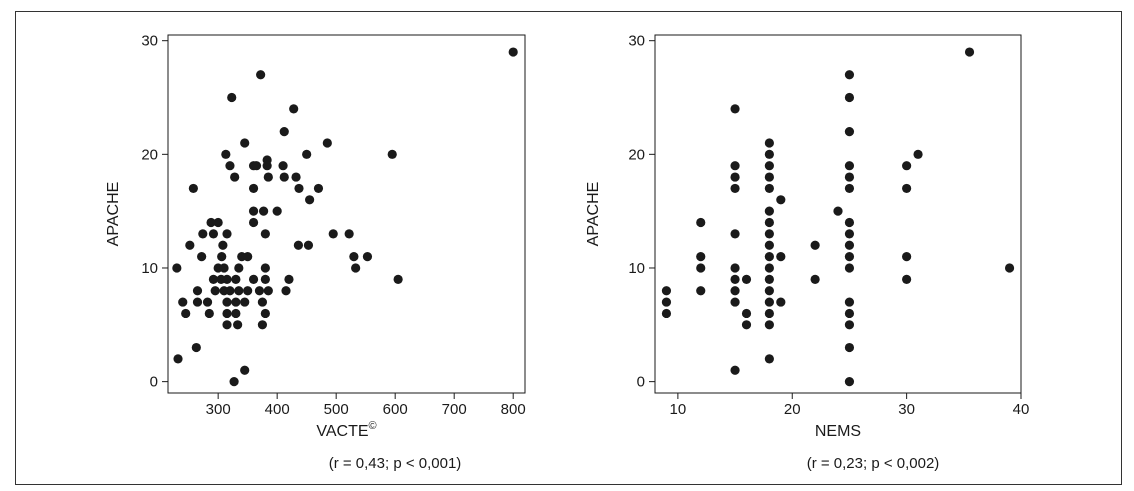  What do you see at coordinates (336, 409) in the screenshot?
I see `chart1-x-tick-label: 500` at bounding box center [336, 409].